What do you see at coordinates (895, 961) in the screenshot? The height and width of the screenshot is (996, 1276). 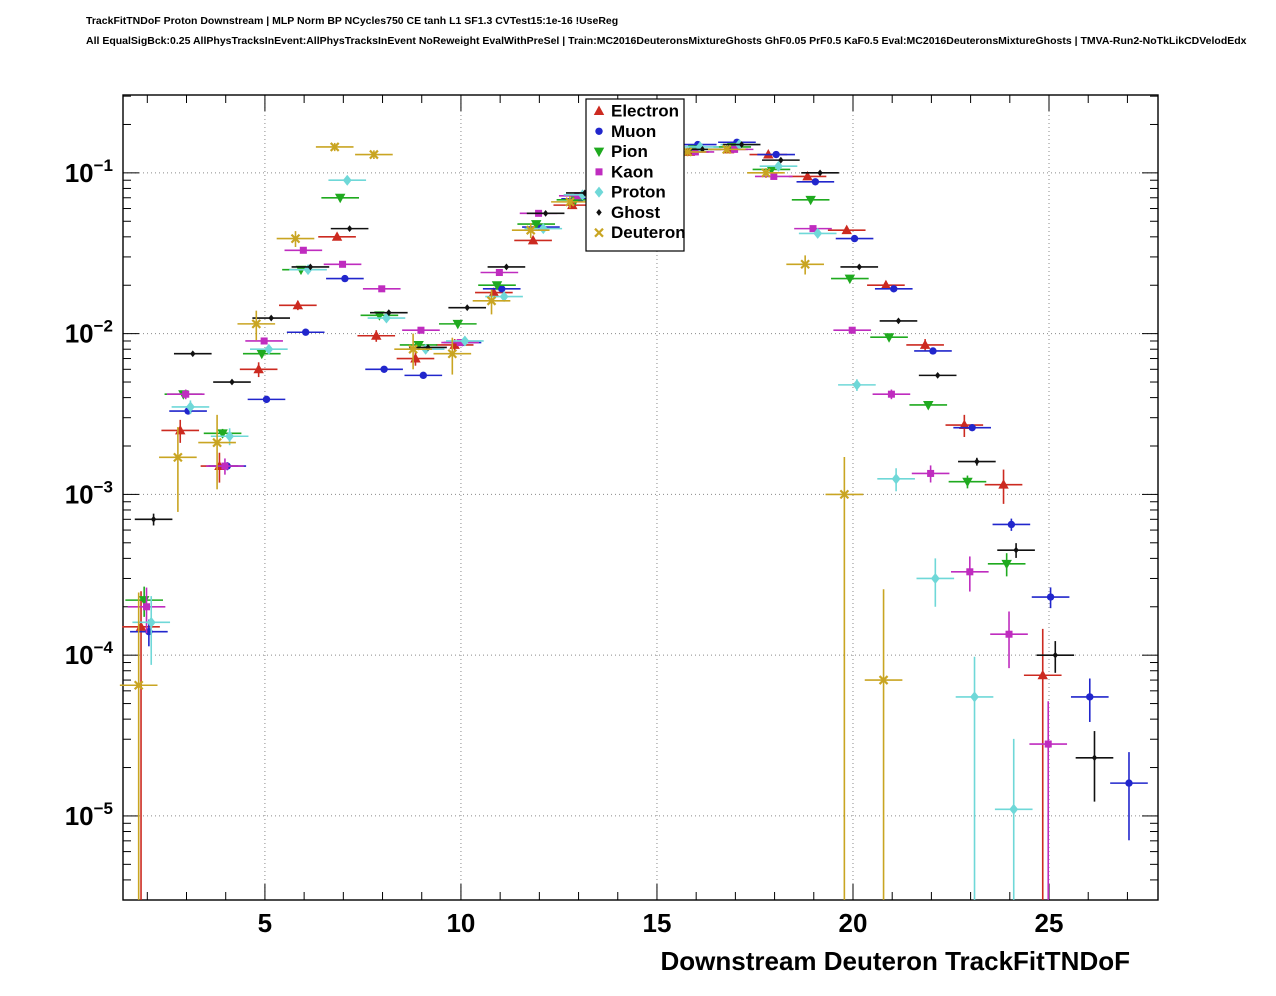 I see `x-axis-title: Downstream Deuteron TrackFitTNDoF` at bounding box center [895, 961].